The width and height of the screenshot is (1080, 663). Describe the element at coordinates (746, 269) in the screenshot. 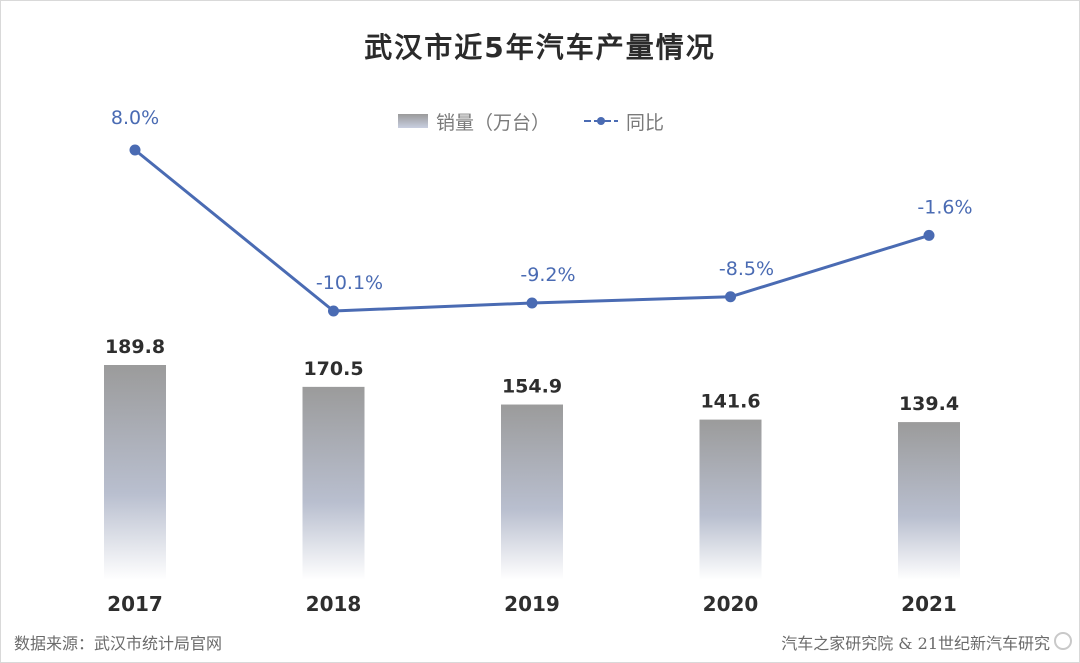

I see `line-value-label: -8.5%` at that location.